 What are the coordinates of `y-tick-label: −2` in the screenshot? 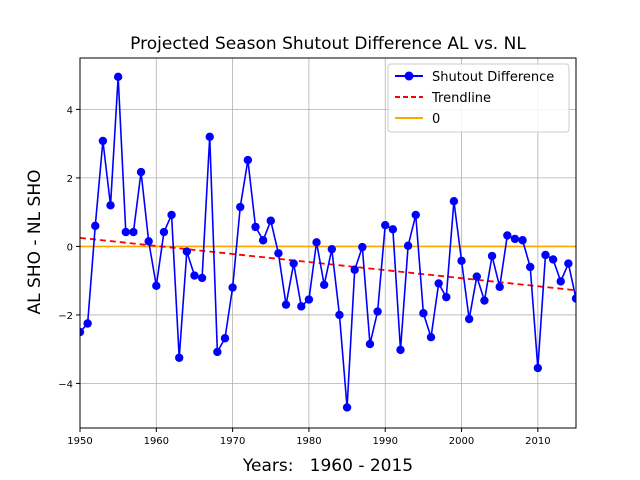 It's located at (65, 316).